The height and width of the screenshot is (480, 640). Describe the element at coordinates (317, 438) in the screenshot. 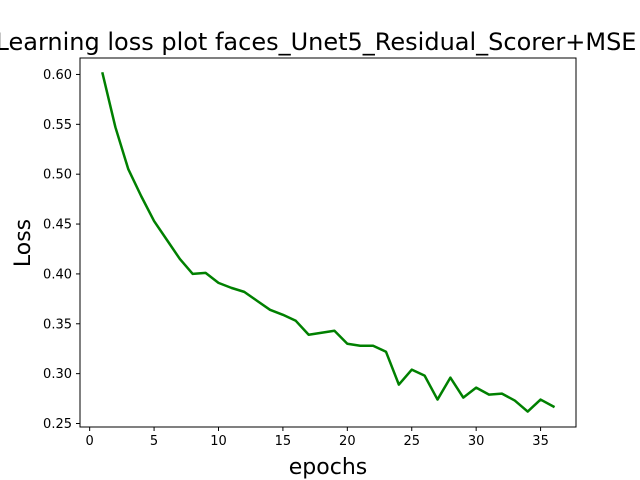

I see `x-axis-ticks: 0 5 10 15 20 25 30 35` at that location.